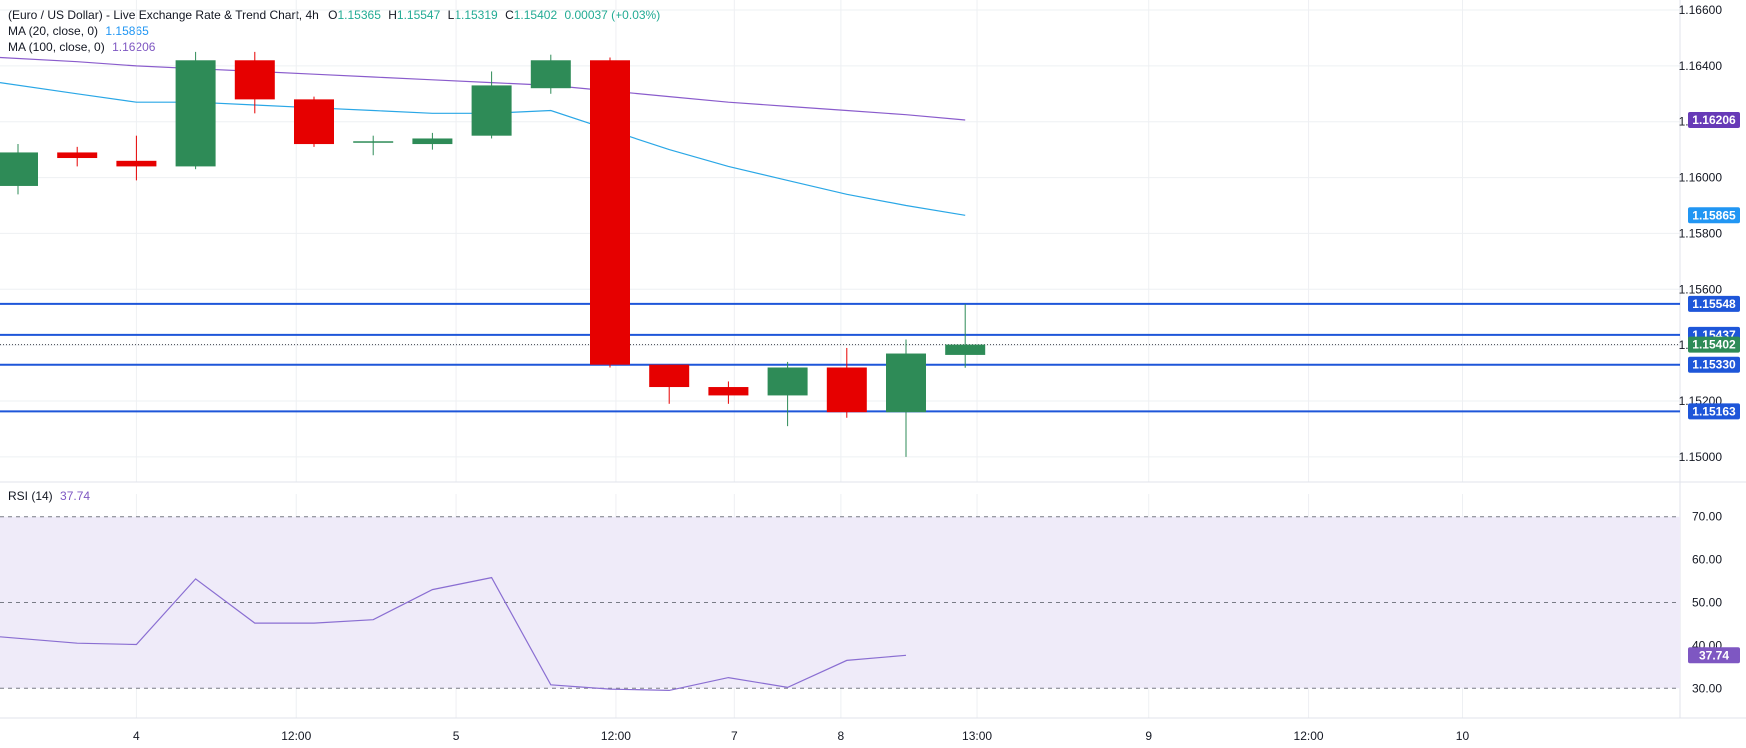 This screenshot has width=1746, height=748. What do you see at coordinates (1707, 560) in the screenshot?
I see `rsi-axis-tick: 60.00` at bounding box center [1707, 560].